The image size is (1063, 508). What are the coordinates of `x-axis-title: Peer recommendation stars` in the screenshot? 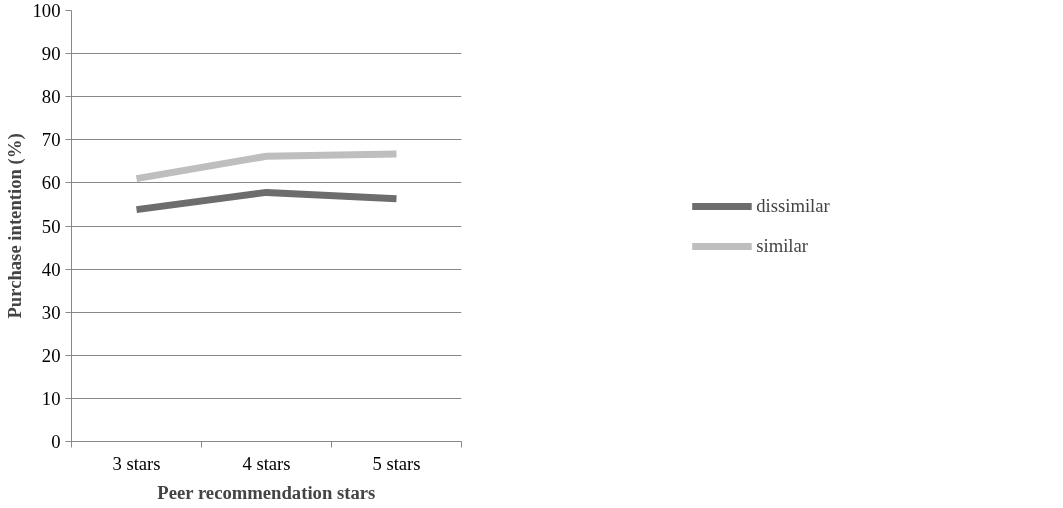 It's located at (266, 492).